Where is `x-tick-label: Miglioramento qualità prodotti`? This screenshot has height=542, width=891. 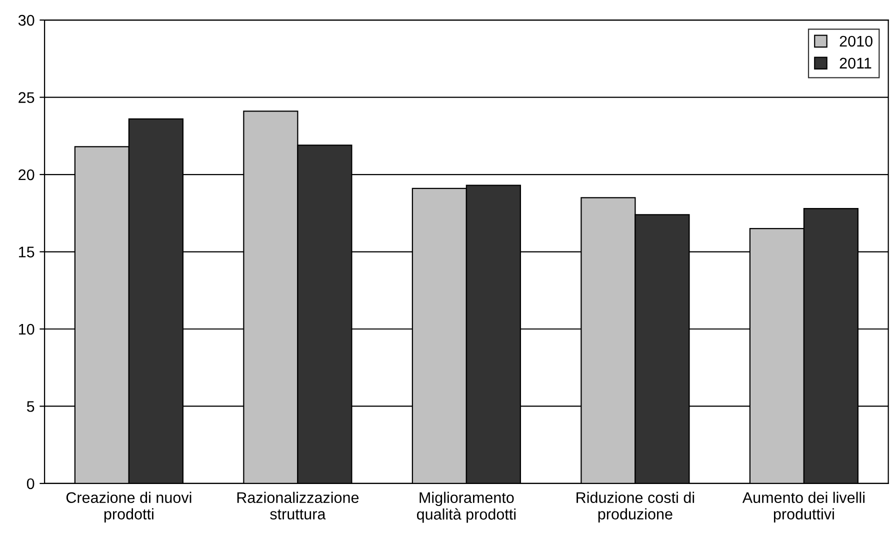 x-tick-label: Miglioramento qualità prodotti is located at coordinates (466, 507).